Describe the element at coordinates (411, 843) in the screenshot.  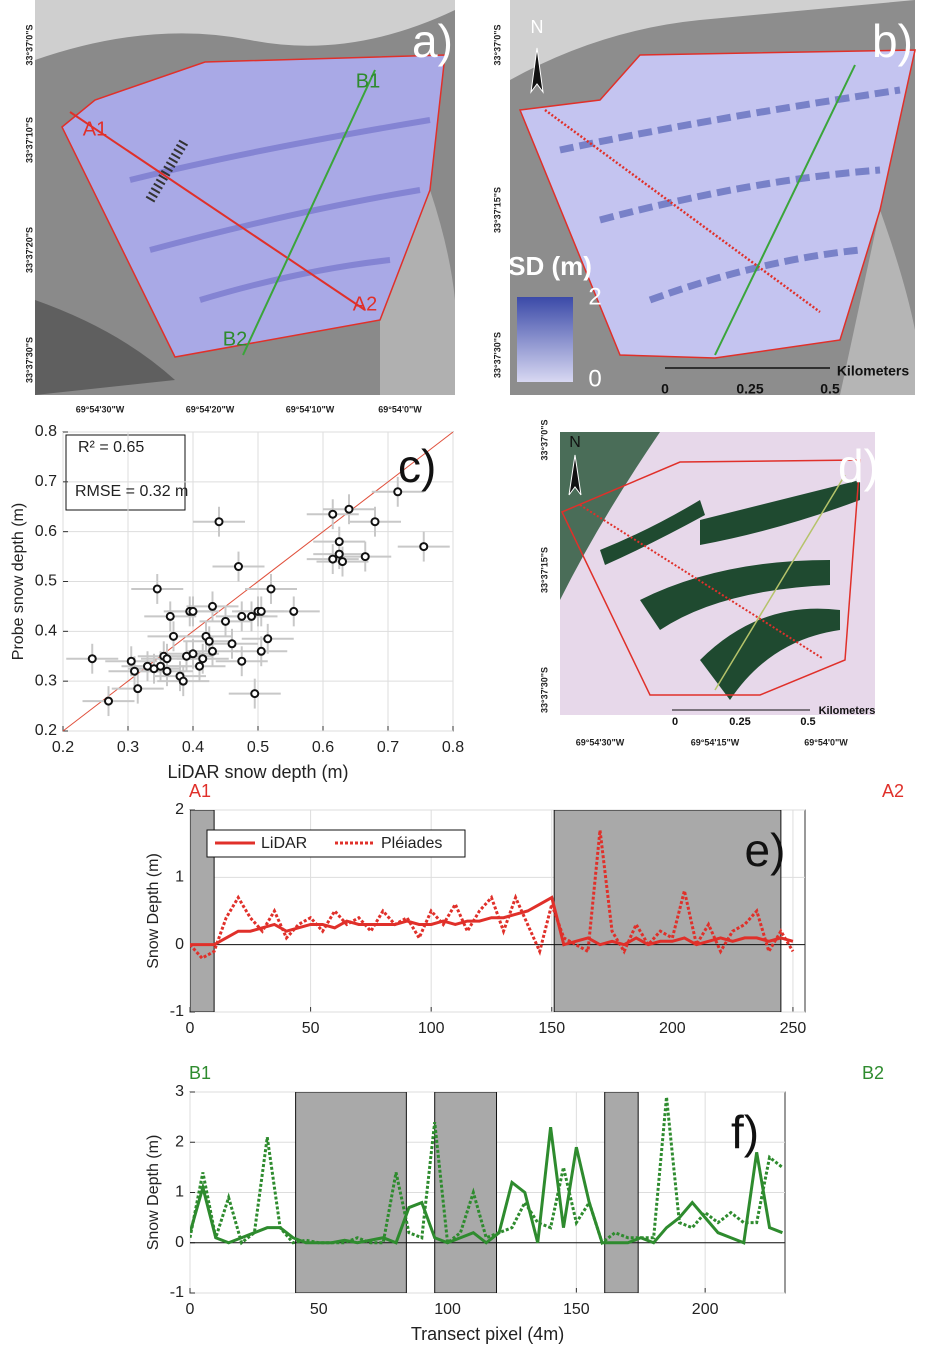
I see `legend-label: Pléiades` at that location.